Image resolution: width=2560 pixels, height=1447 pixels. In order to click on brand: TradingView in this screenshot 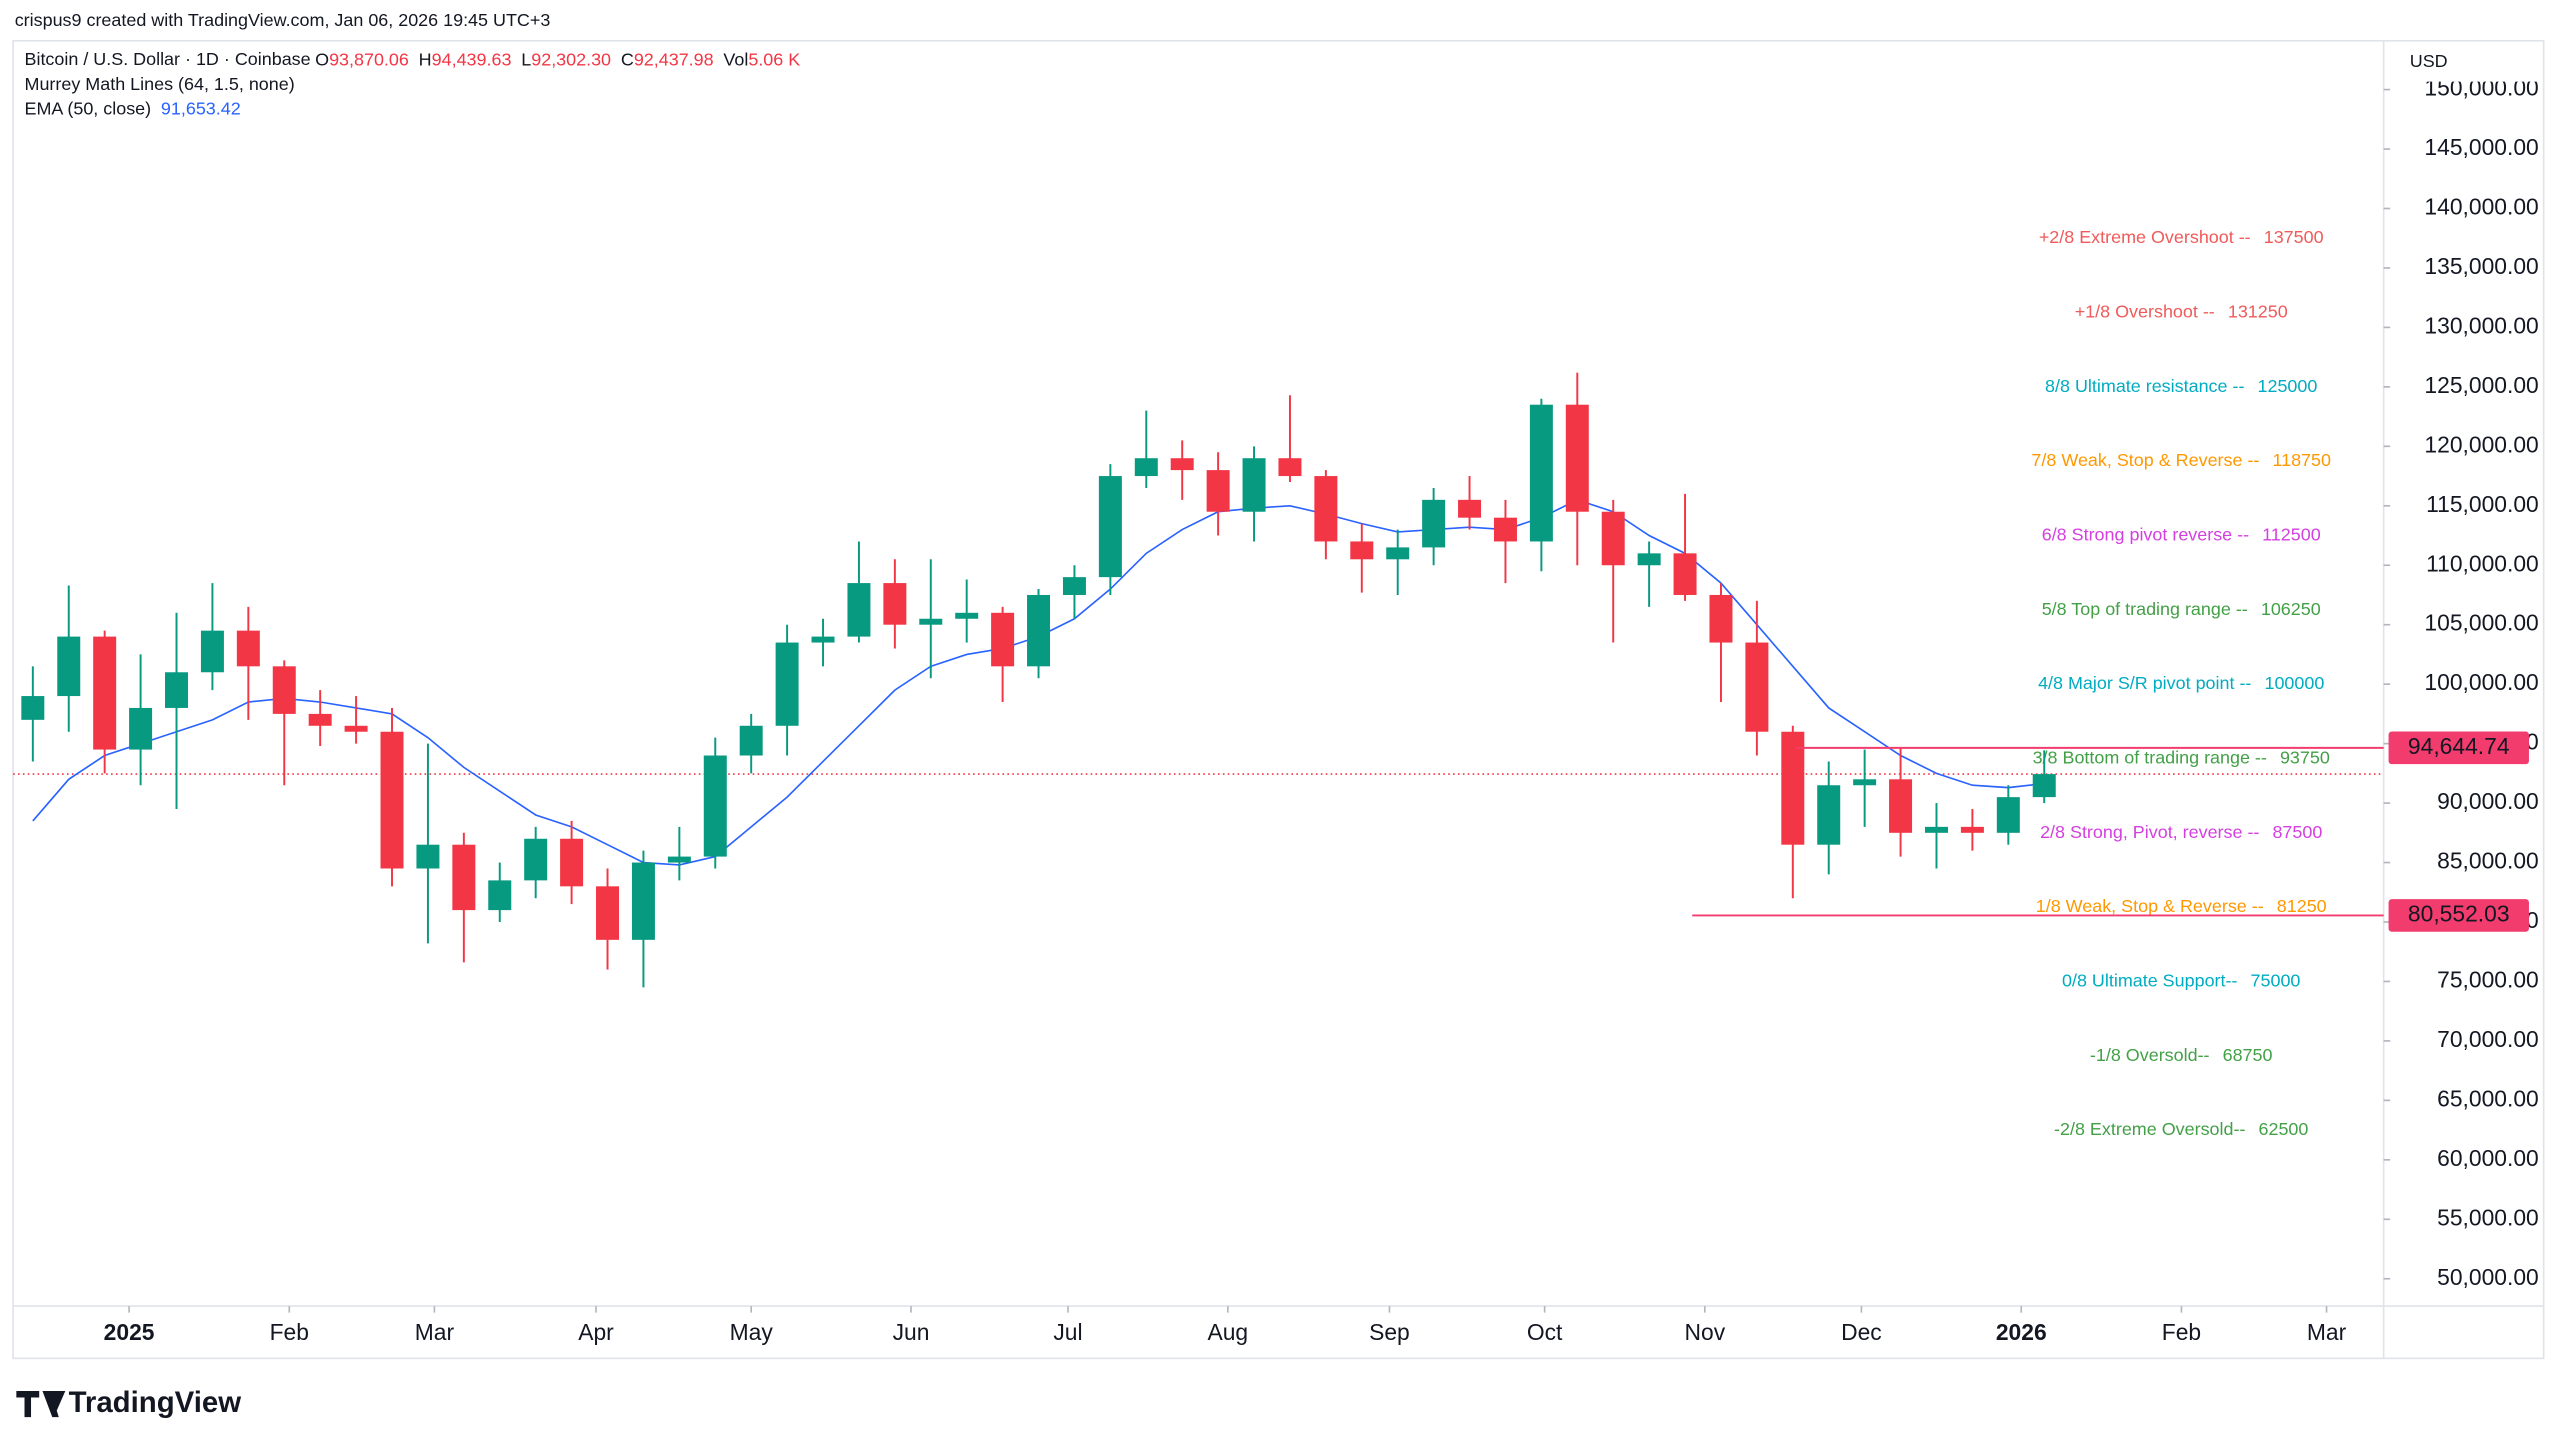, I will do `click(128, 1402)`.